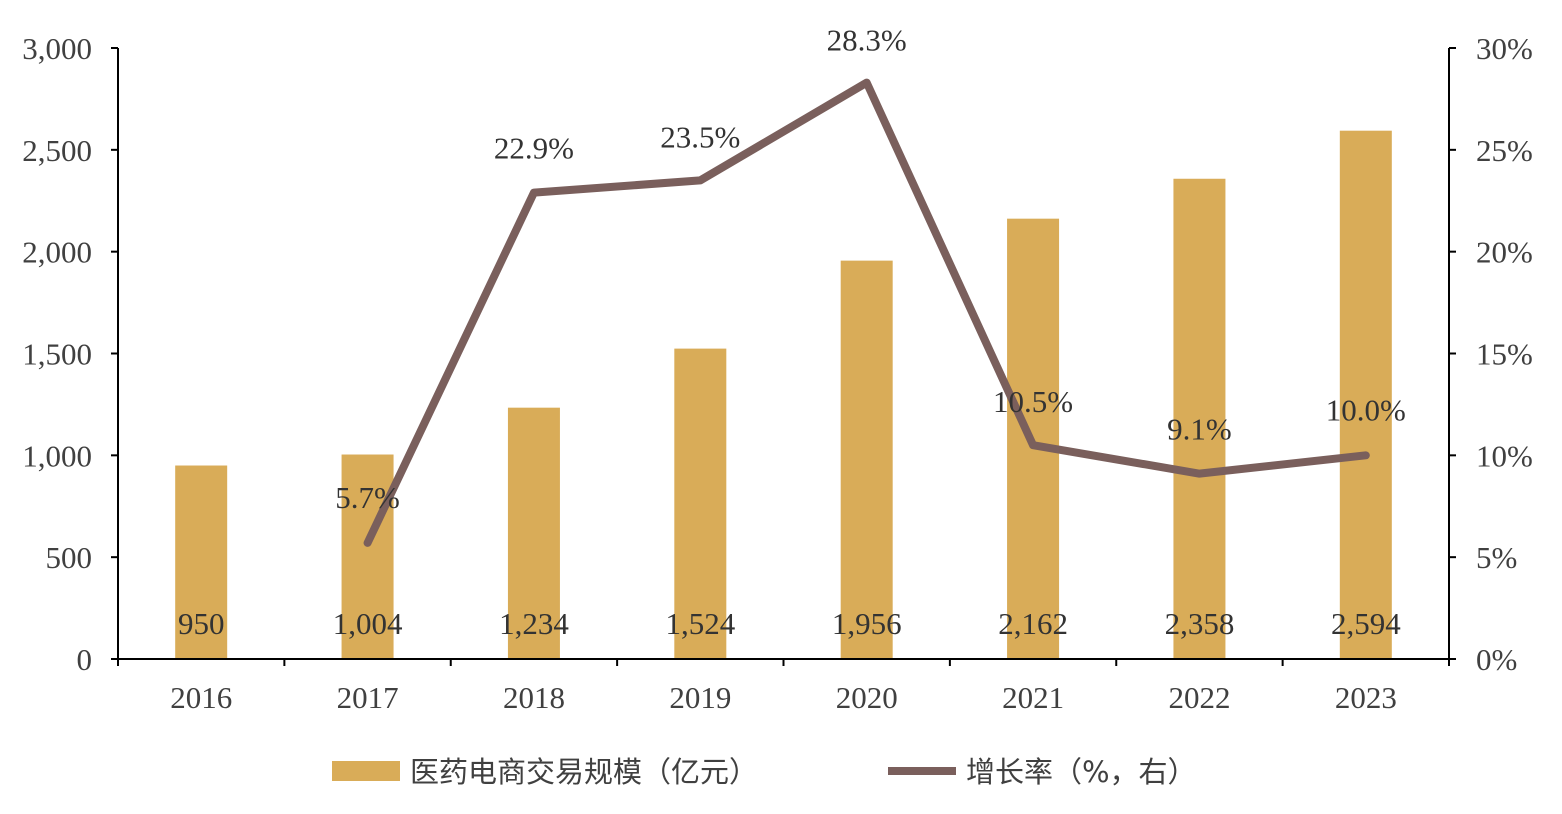  I want to click on bar-2023, so click(1365, 394).